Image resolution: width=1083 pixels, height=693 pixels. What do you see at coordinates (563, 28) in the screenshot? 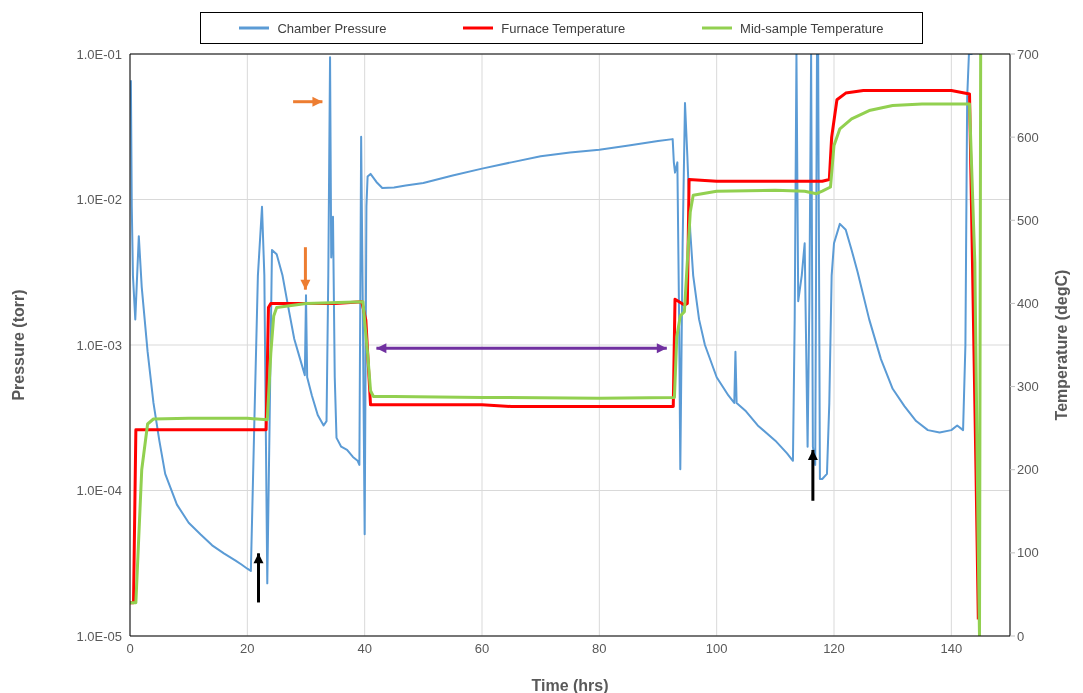
I see `legend-label: Furnace Temperature` at bounding box center [563, 28].